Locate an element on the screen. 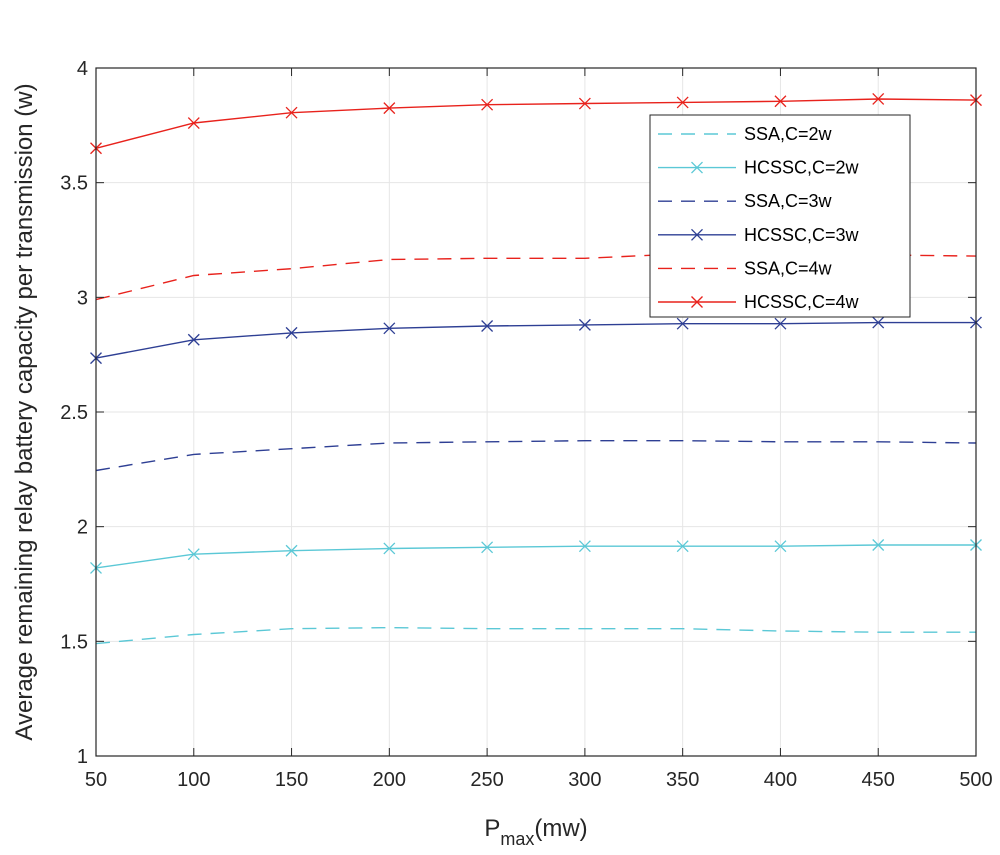 Image resolution: width=1000 pixels, height=855 pixels. series-3-marker-2-b is located at coordinates (291, 332).